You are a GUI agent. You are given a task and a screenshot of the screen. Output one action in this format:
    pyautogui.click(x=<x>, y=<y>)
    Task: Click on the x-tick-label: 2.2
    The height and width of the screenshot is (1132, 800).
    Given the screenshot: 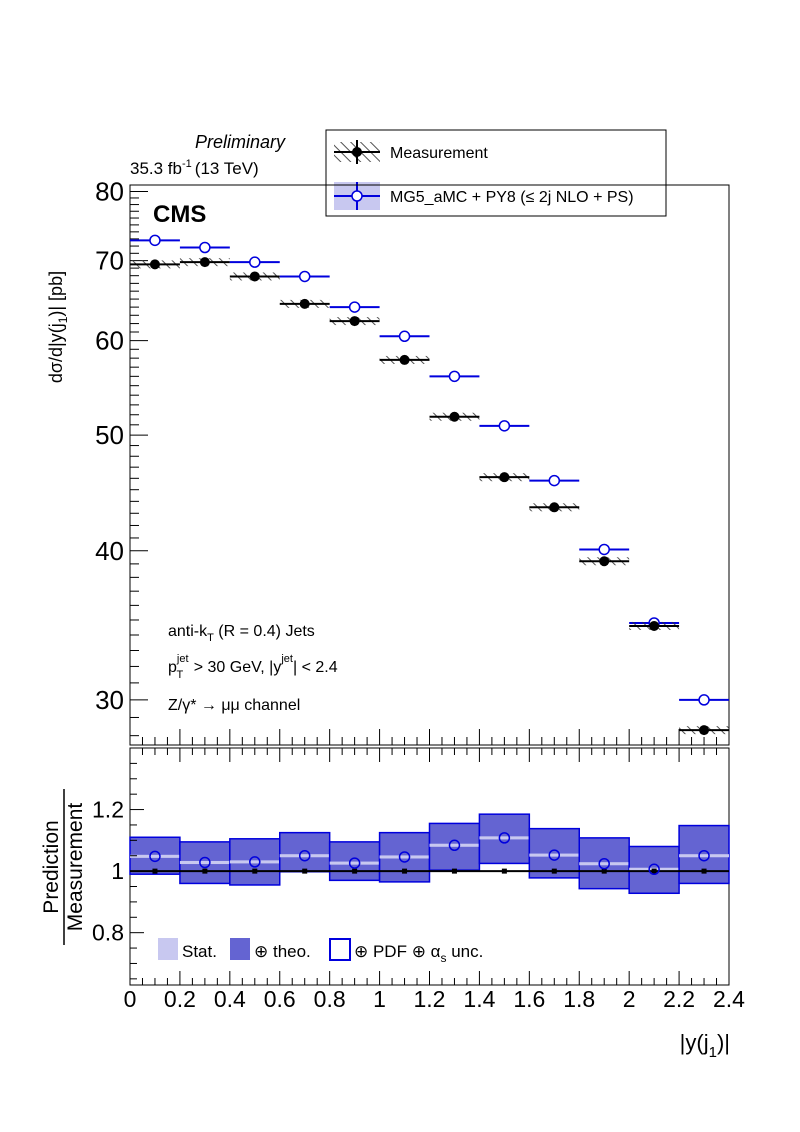 What is the action you would take?
    pyautogui.click(x=679, y=999)
    